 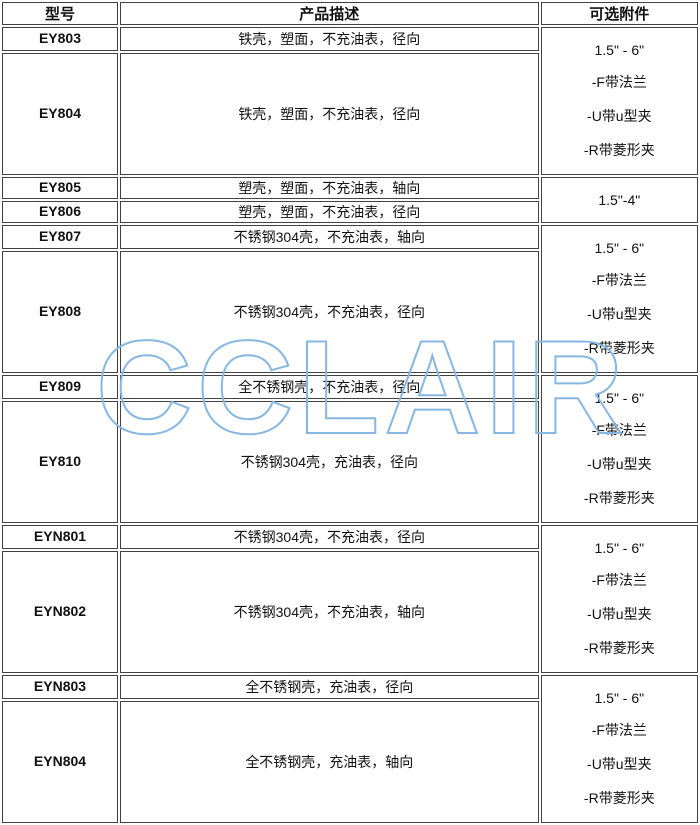 I want to click on model-cell: EYN803, so click(x=60, y=687).